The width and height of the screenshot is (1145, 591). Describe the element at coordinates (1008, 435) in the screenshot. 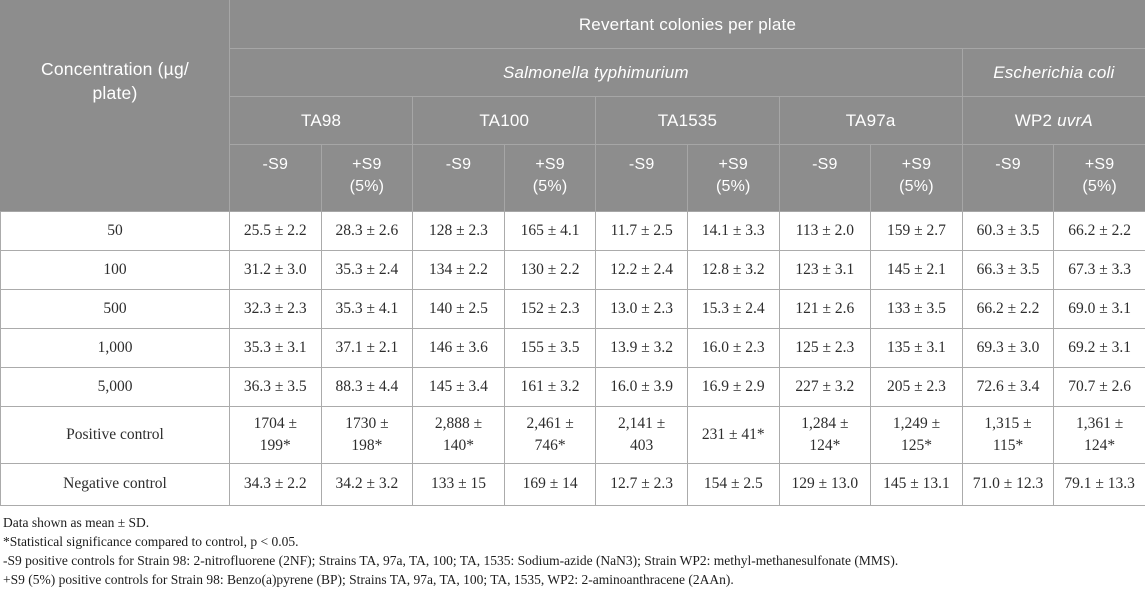

I see `data-cell: 1,315 ± 115*` at that location.